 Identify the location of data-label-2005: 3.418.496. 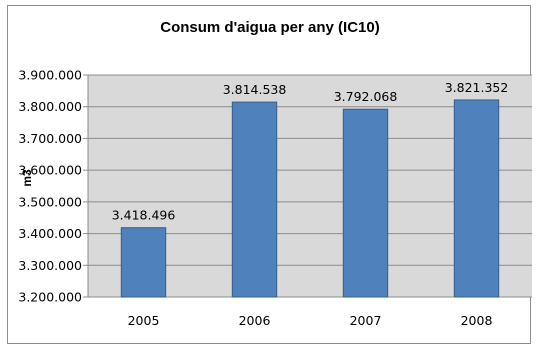
(144, 215).